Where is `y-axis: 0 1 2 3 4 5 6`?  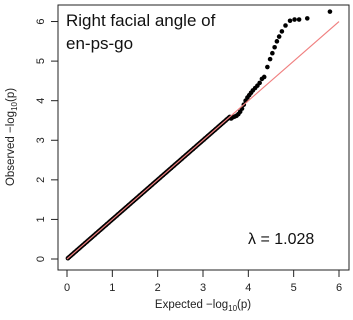
y-axis: 0 1 2 3 4 5 6 is located at coordinates (46, 140).